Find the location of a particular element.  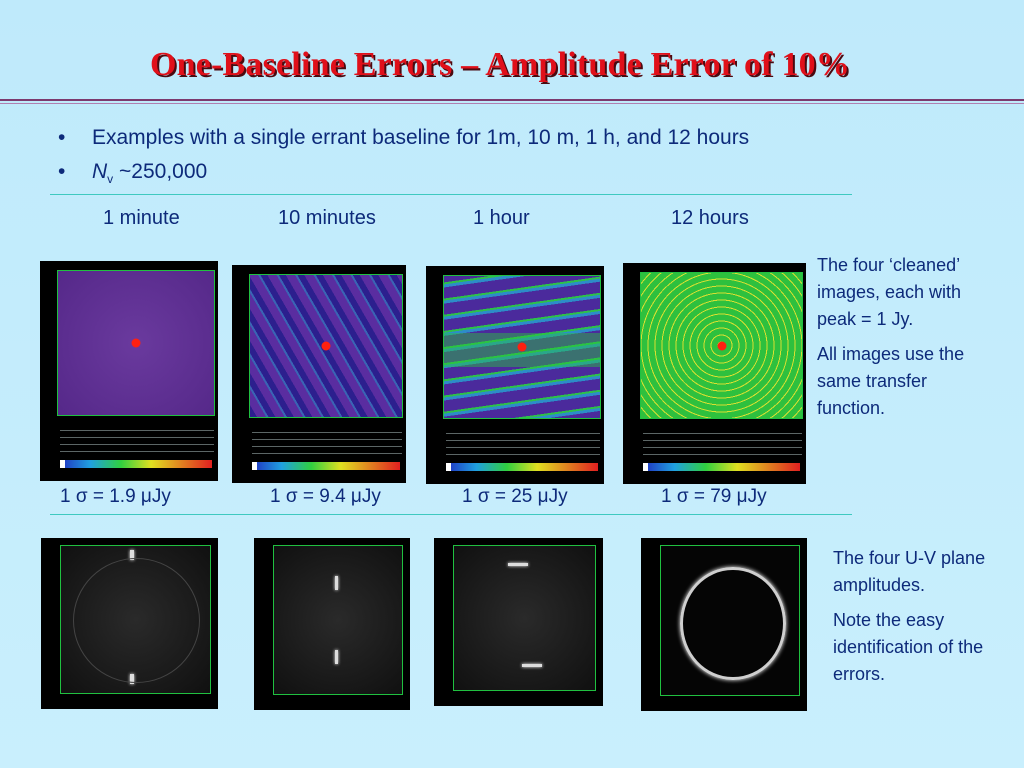

uv-amplitude-1hour is located at coordinates (518, 622).